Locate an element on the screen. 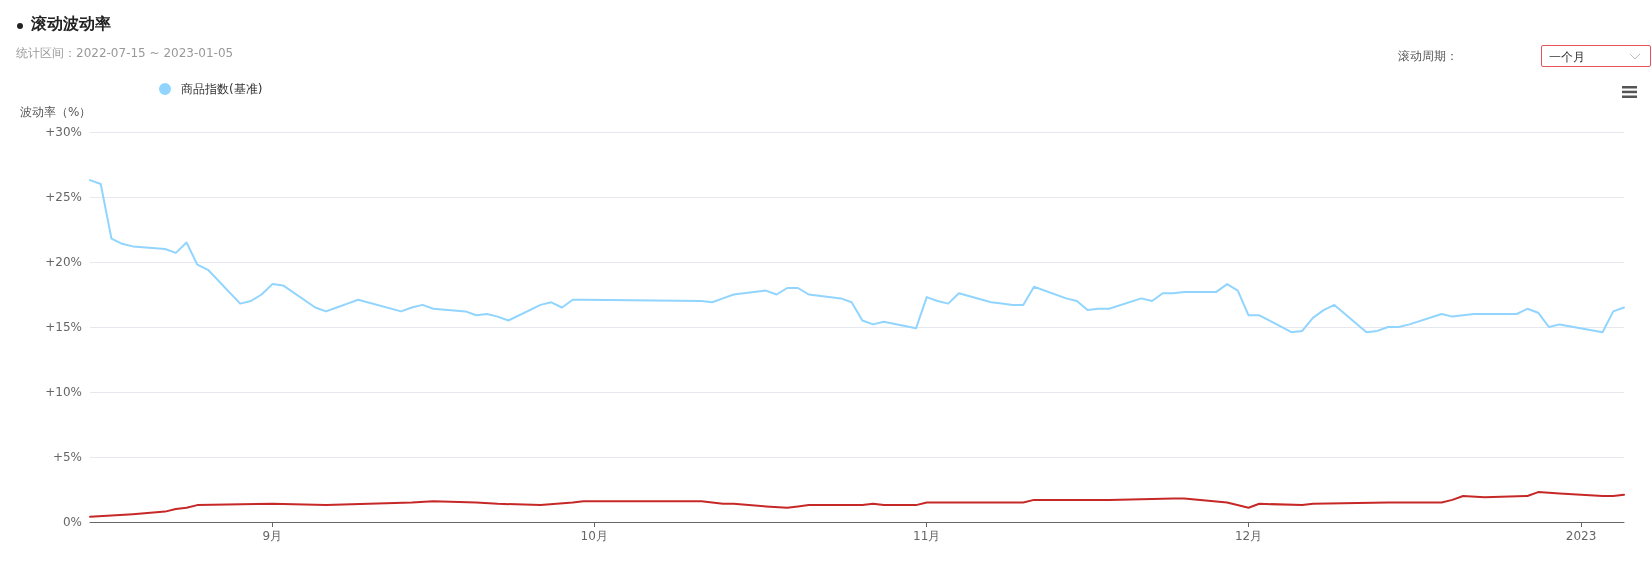  y-tick-label: +10% is located at coordinates (63, 392).